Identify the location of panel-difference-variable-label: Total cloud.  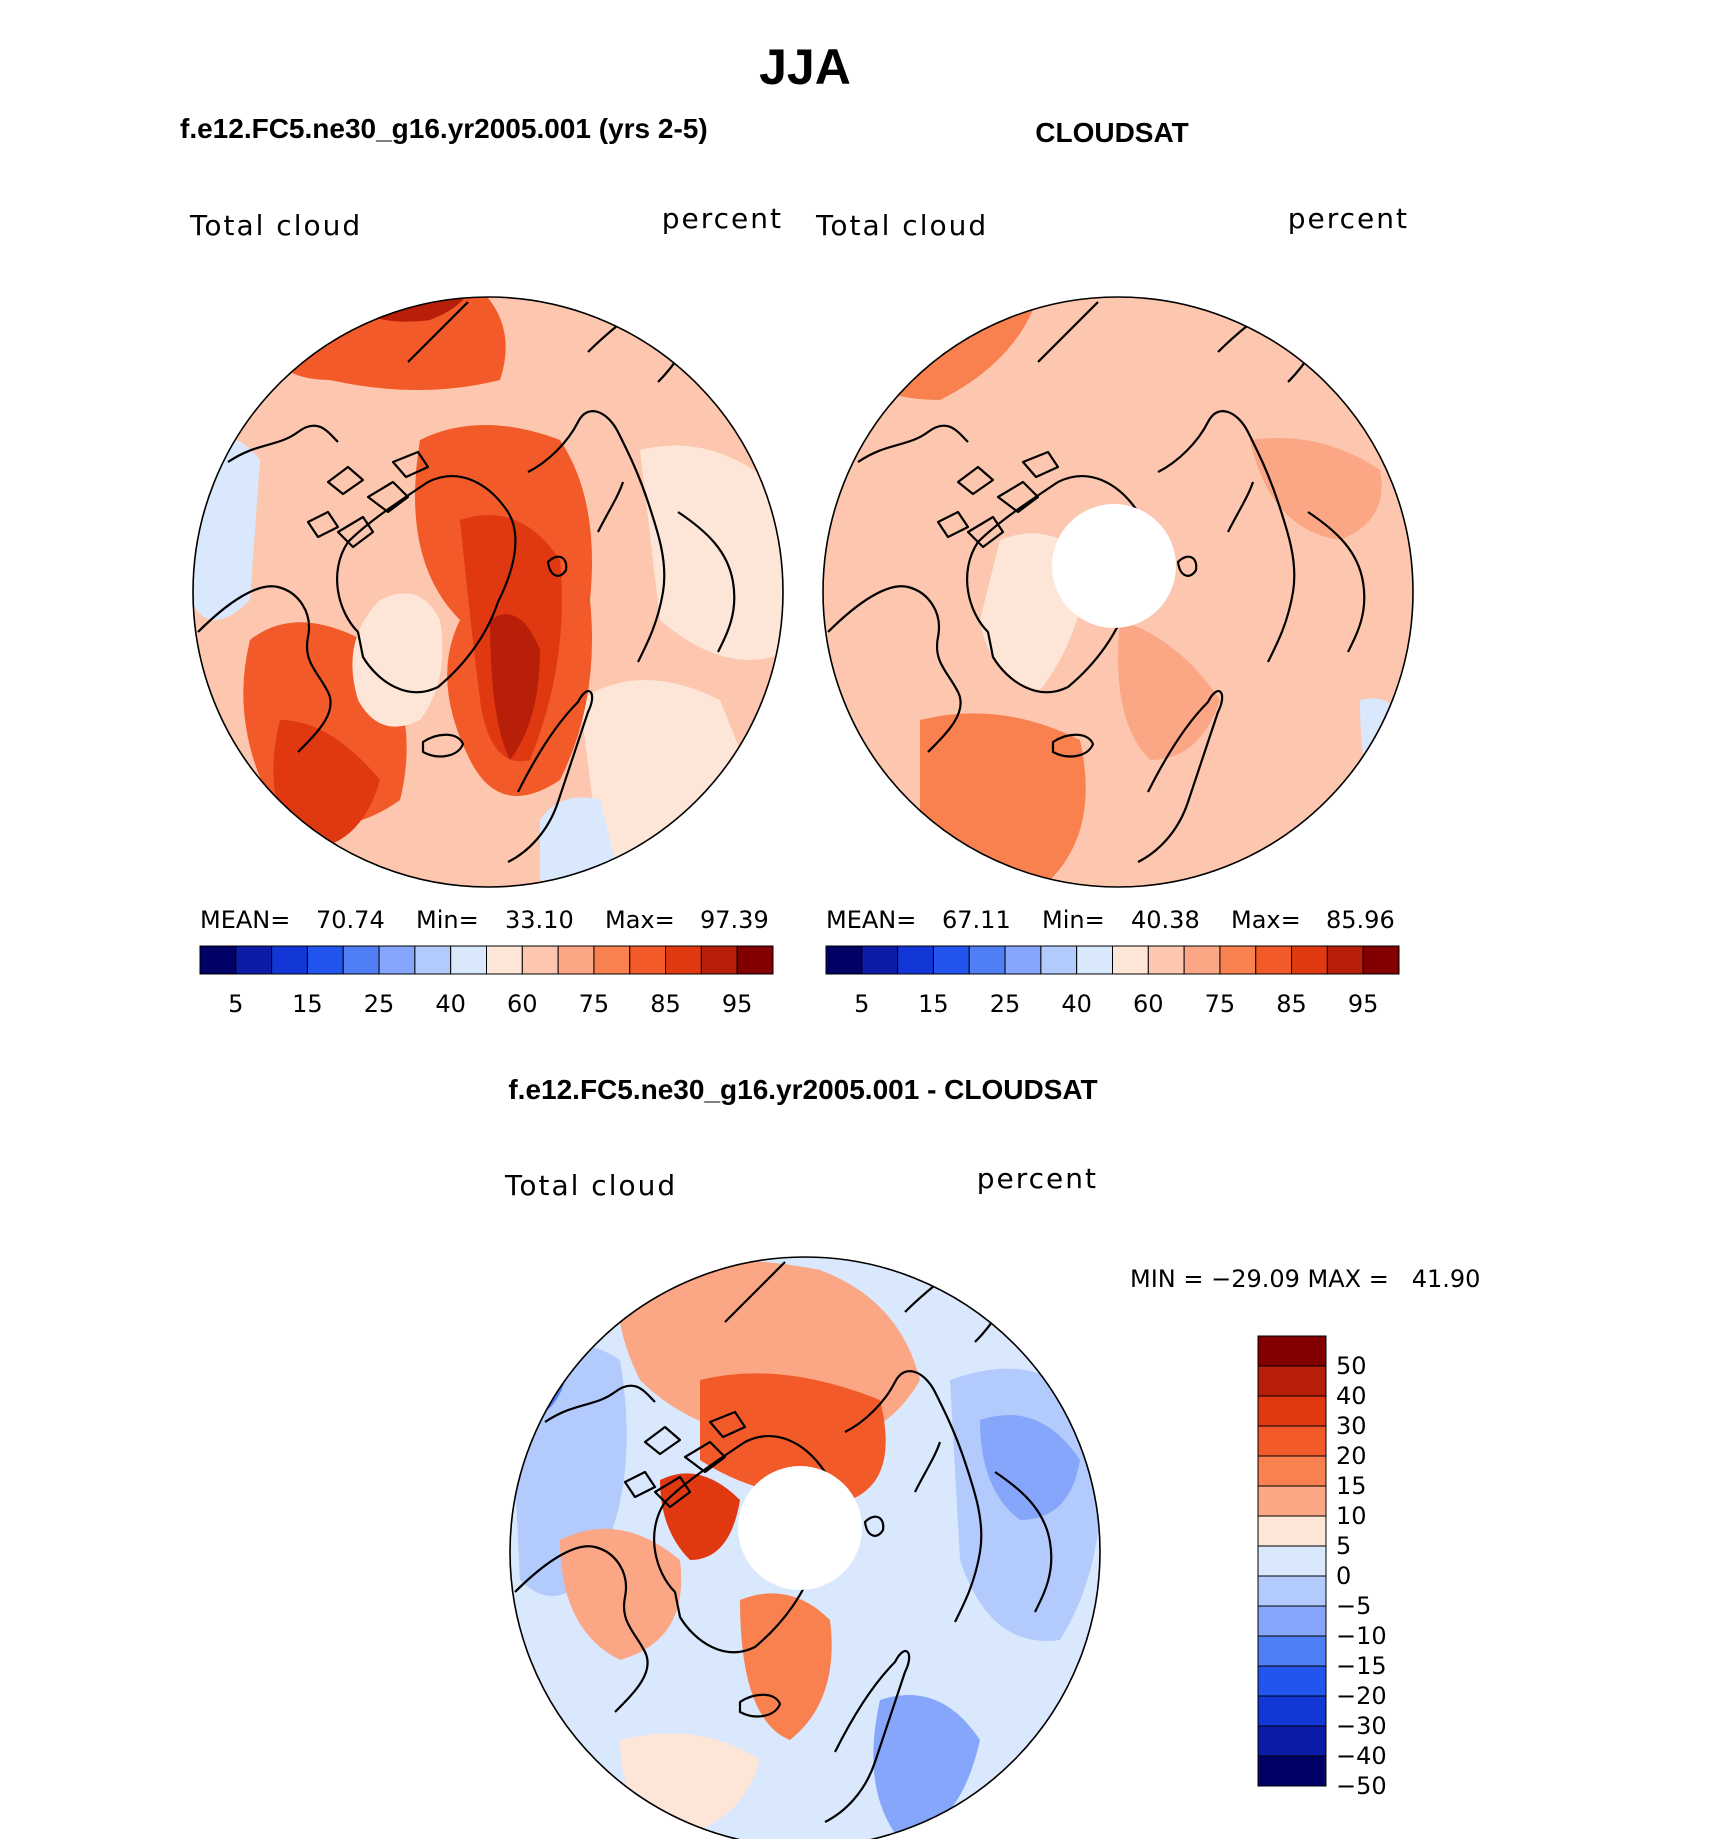
(590, 1185).